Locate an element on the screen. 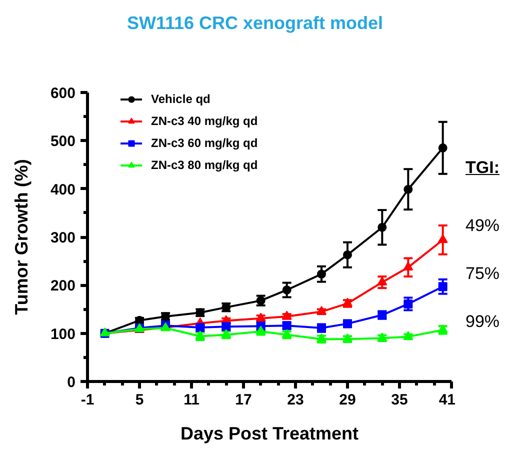  x-tick-label: 41 is located at coordinates (447, 400).